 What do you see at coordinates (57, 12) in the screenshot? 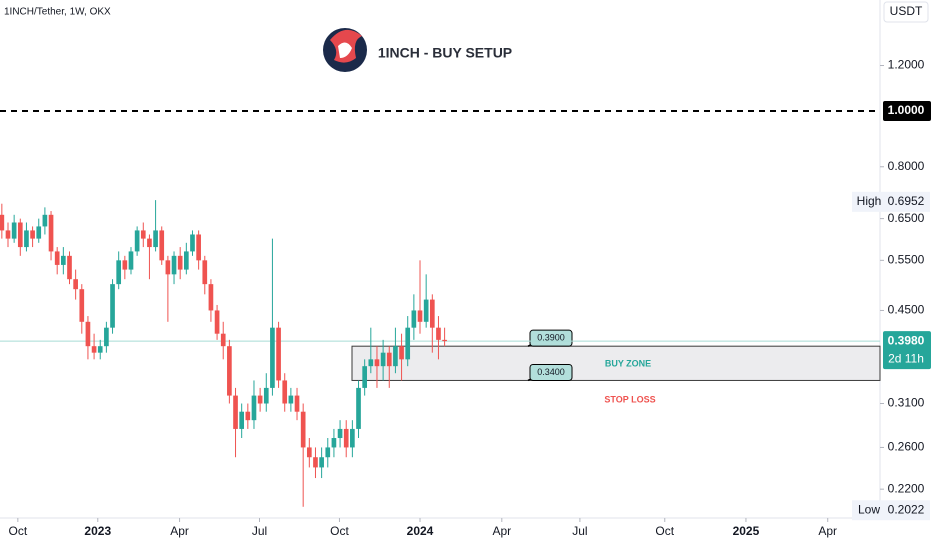
I see `symbol-info: 1INCH/Tether, 1W, OKX` at bounding box center [57, 12].